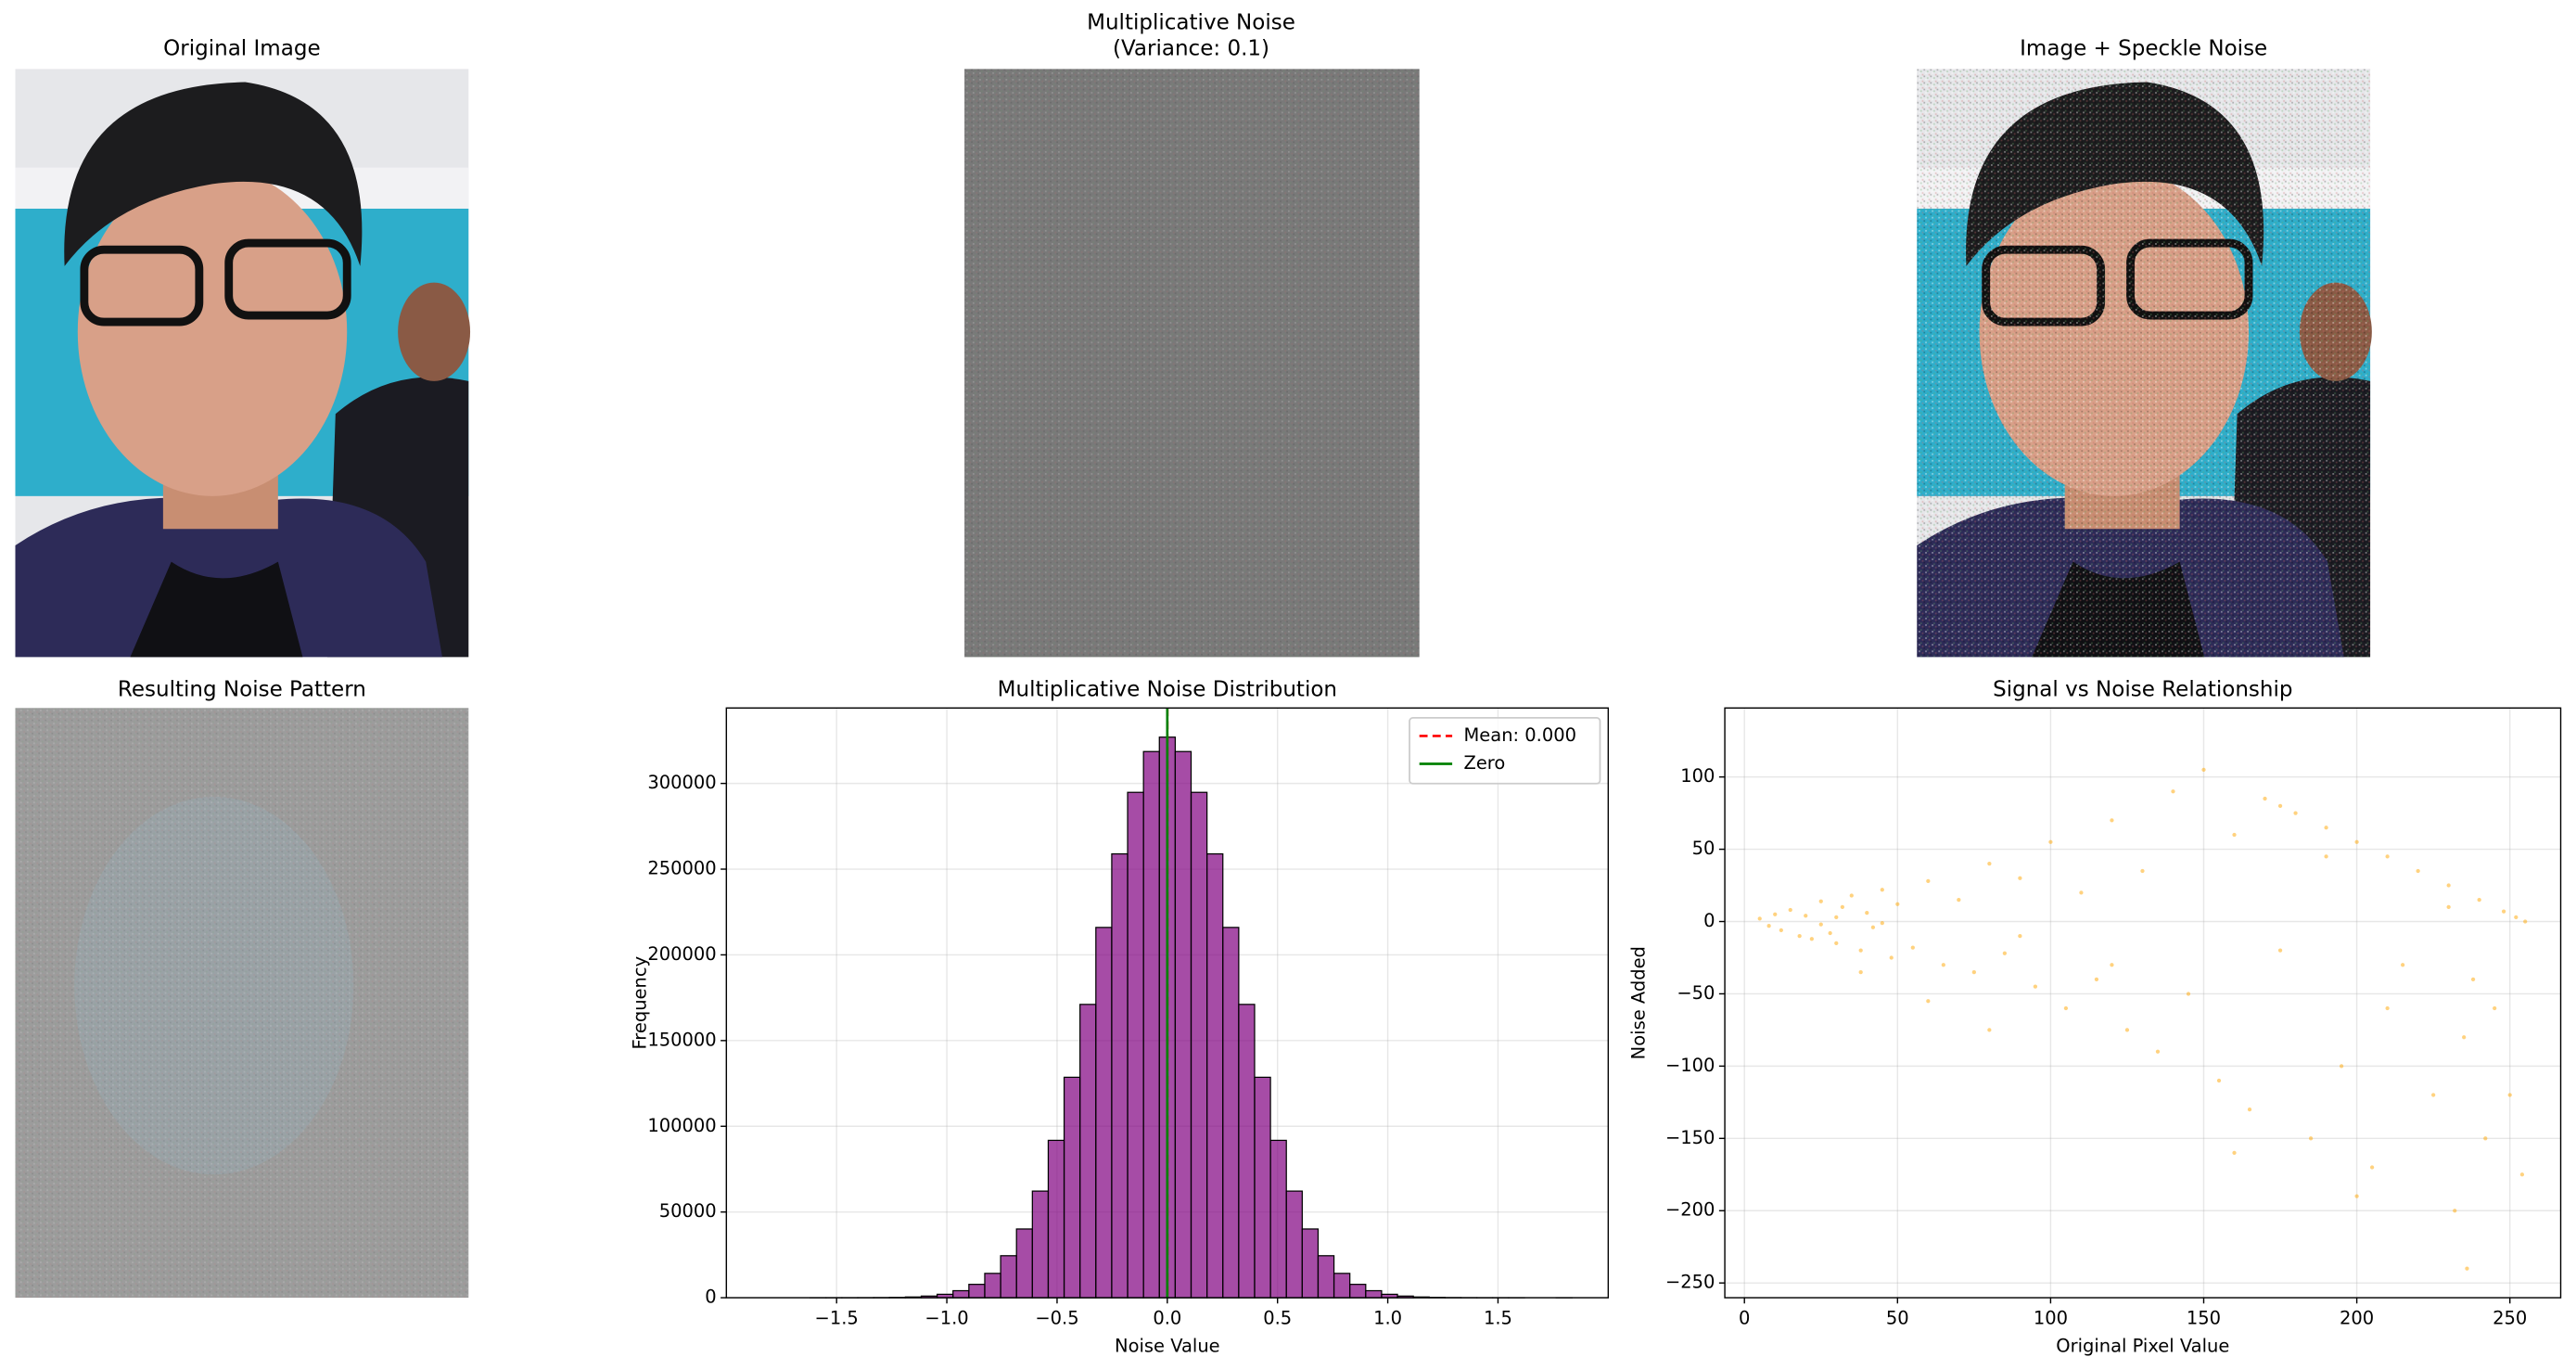 Image resolution: width=2576 pixels, height=1370 pixels. I want to click on x-tick-label: 0.5, so click(1277, 1318).